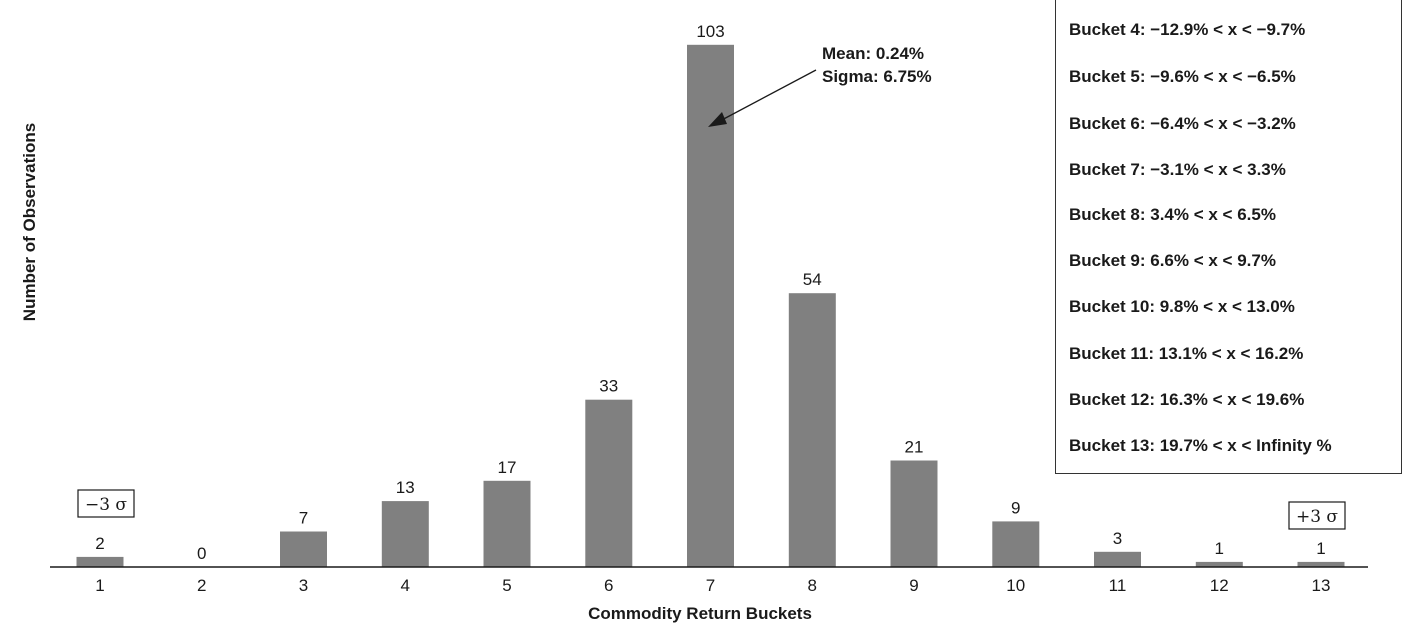  Describe the element at coordinates (608, 585) in the screenshot. I see `x-tick-label-6: 6` at that location.